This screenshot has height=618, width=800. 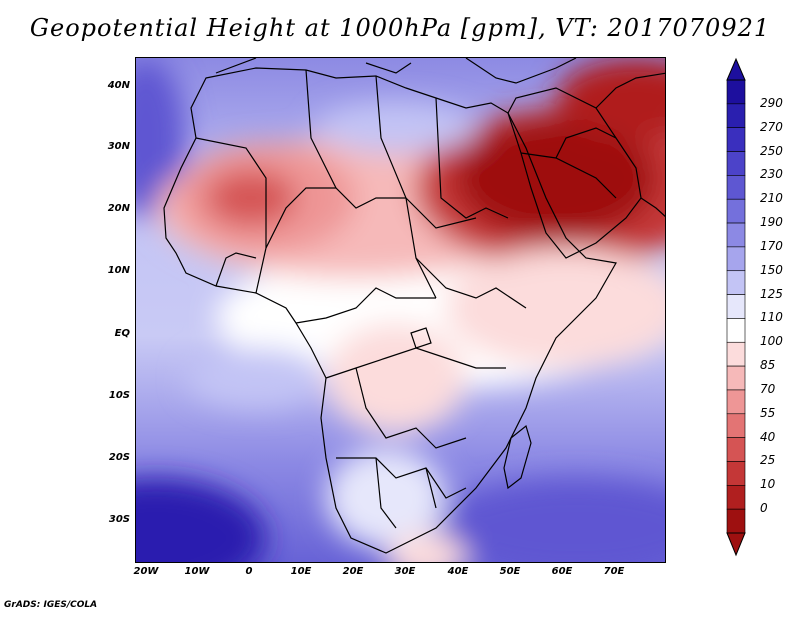 I want to click on lat-tick: 40N, so click(x=118, y=85).